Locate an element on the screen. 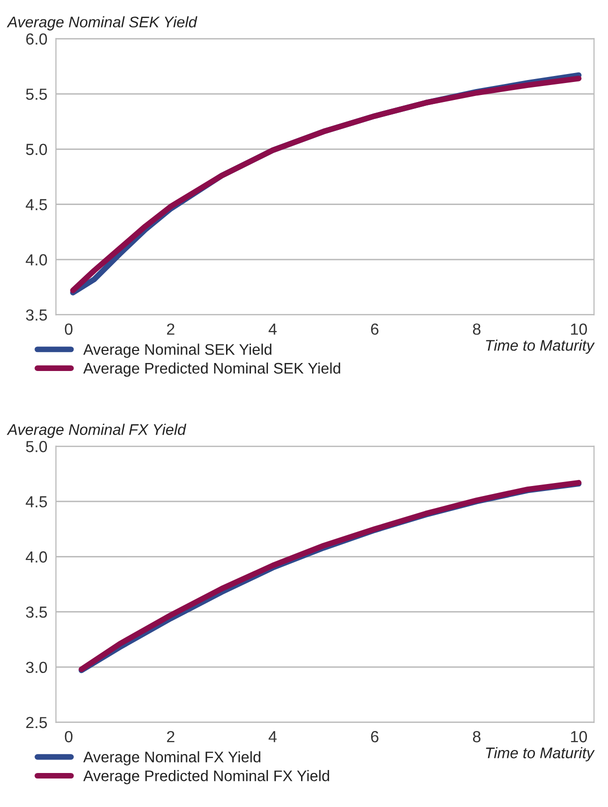 Image resolution: width=608 pixels, height=807 pixels. y-tick-label: 3.0 is located at coordinates (36, 668).